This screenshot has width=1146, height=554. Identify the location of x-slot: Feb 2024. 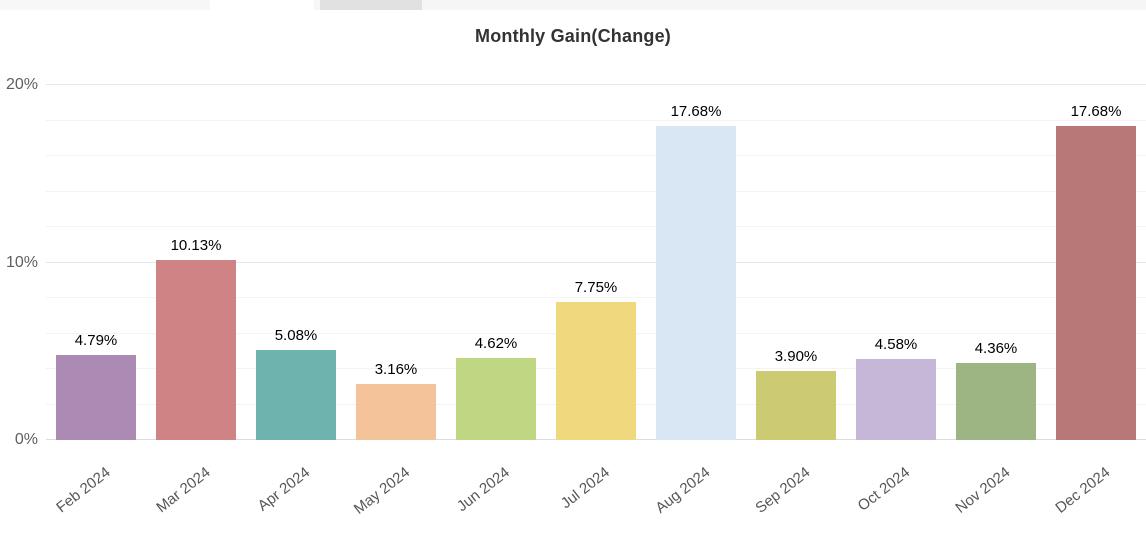
(96, 490).